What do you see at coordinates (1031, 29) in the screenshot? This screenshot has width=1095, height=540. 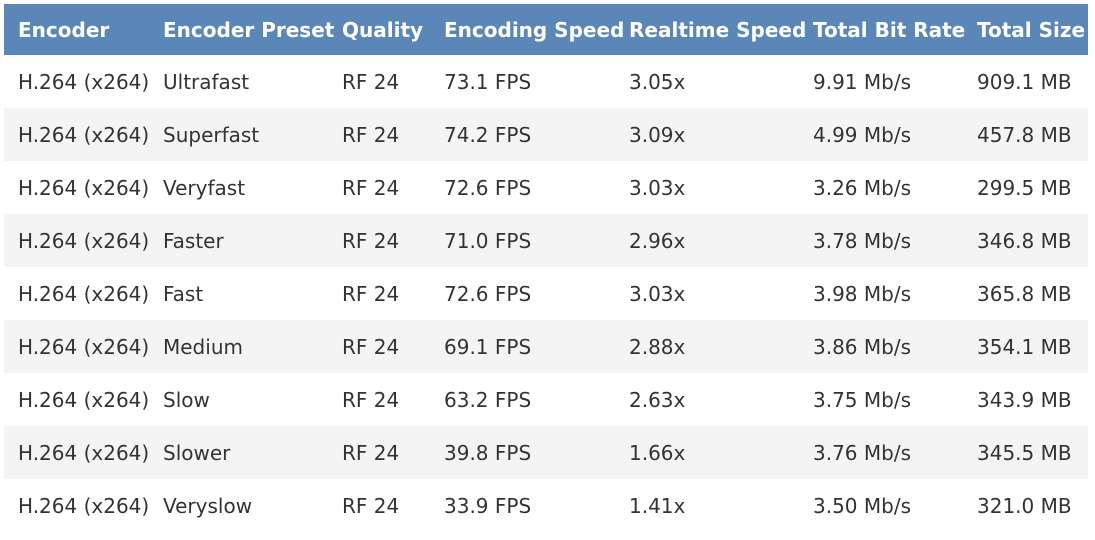 I see `header-total-size: Total Size` at bounding box center [1031, 29].